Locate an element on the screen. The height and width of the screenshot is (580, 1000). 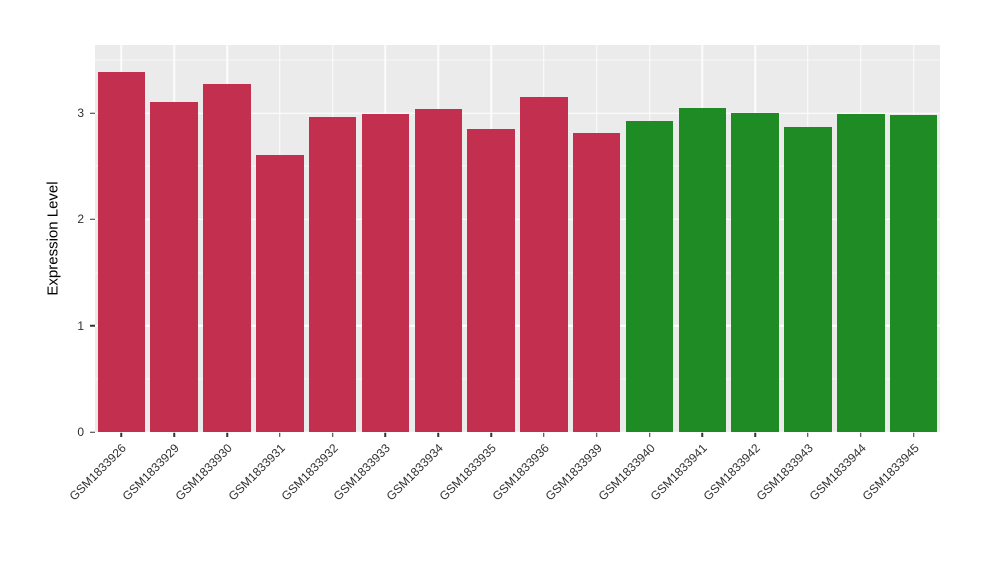
bar-GSM1833926 is located at coordinates (121, 251).